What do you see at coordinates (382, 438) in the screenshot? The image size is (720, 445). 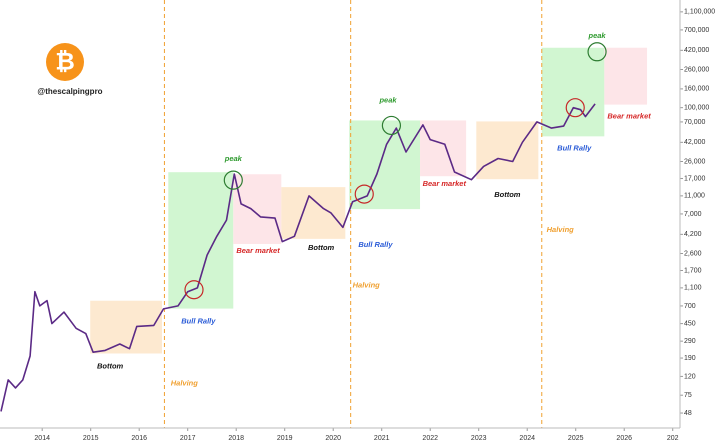 I see `x-tick-label: 2021` at bounding box center [382, 438].